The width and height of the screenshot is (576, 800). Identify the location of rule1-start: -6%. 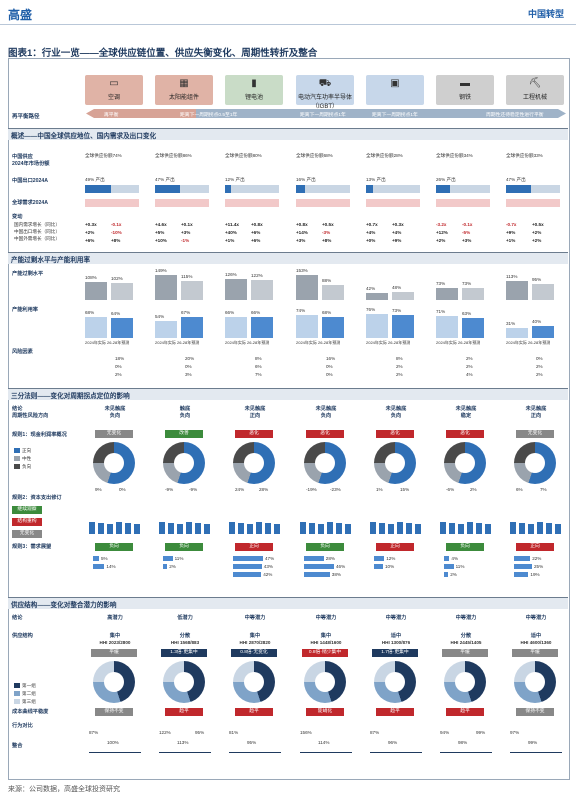
(450, 489).